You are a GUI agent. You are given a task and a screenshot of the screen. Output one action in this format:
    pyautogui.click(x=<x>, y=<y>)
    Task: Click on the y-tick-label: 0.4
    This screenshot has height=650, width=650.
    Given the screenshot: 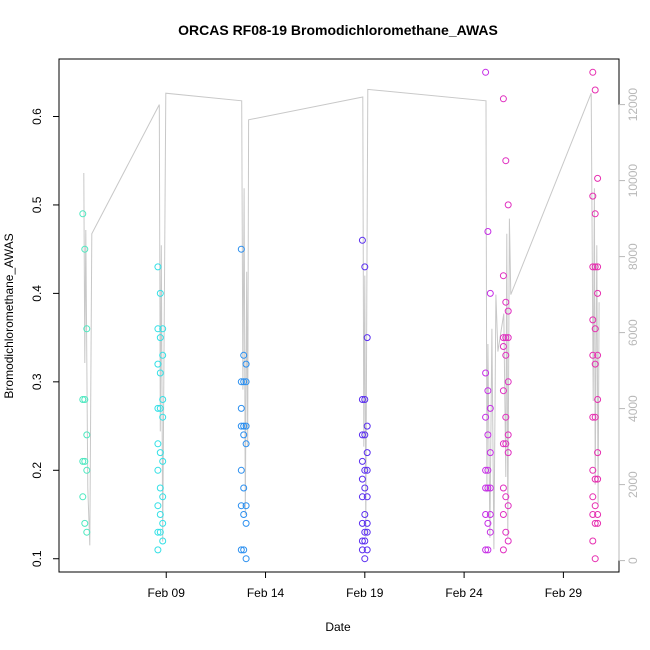 What is the action you would take?
    pyautogui.click(x=37, y=293)
    